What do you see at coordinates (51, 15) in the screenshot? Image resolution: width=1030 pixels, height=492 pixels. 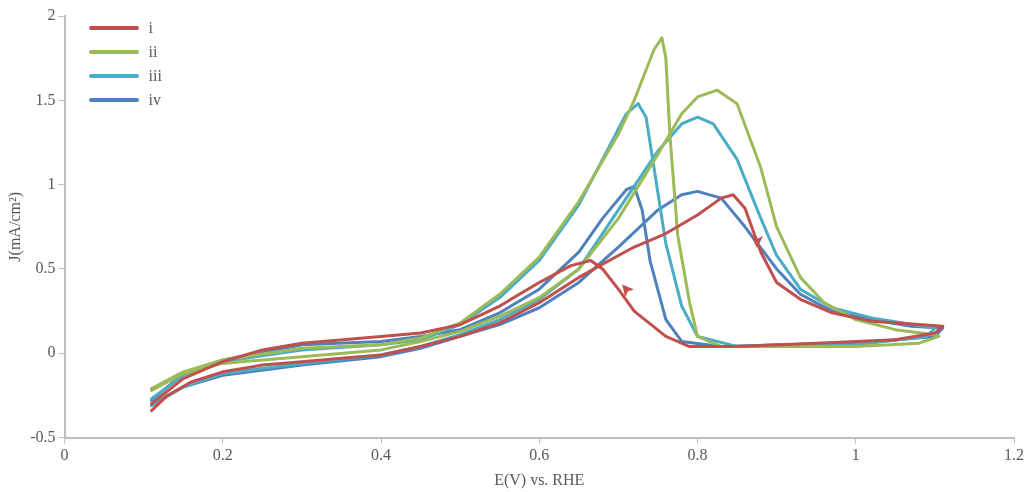 I see `y-tick-label: 2` at bounding box center [51, 15].